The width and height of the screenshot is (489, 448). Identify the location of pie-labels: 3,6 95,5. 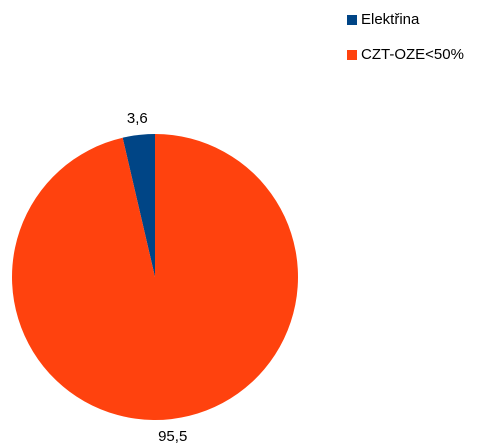
(157, 277).